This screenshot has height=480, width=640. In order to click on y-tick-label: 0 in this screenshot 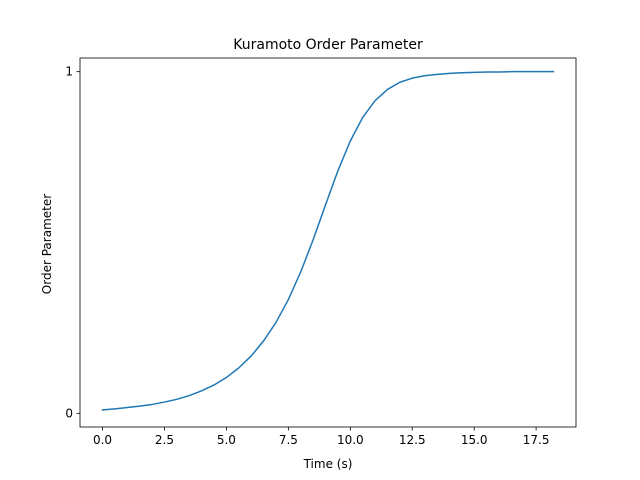, I will do `click(69, 413)`.